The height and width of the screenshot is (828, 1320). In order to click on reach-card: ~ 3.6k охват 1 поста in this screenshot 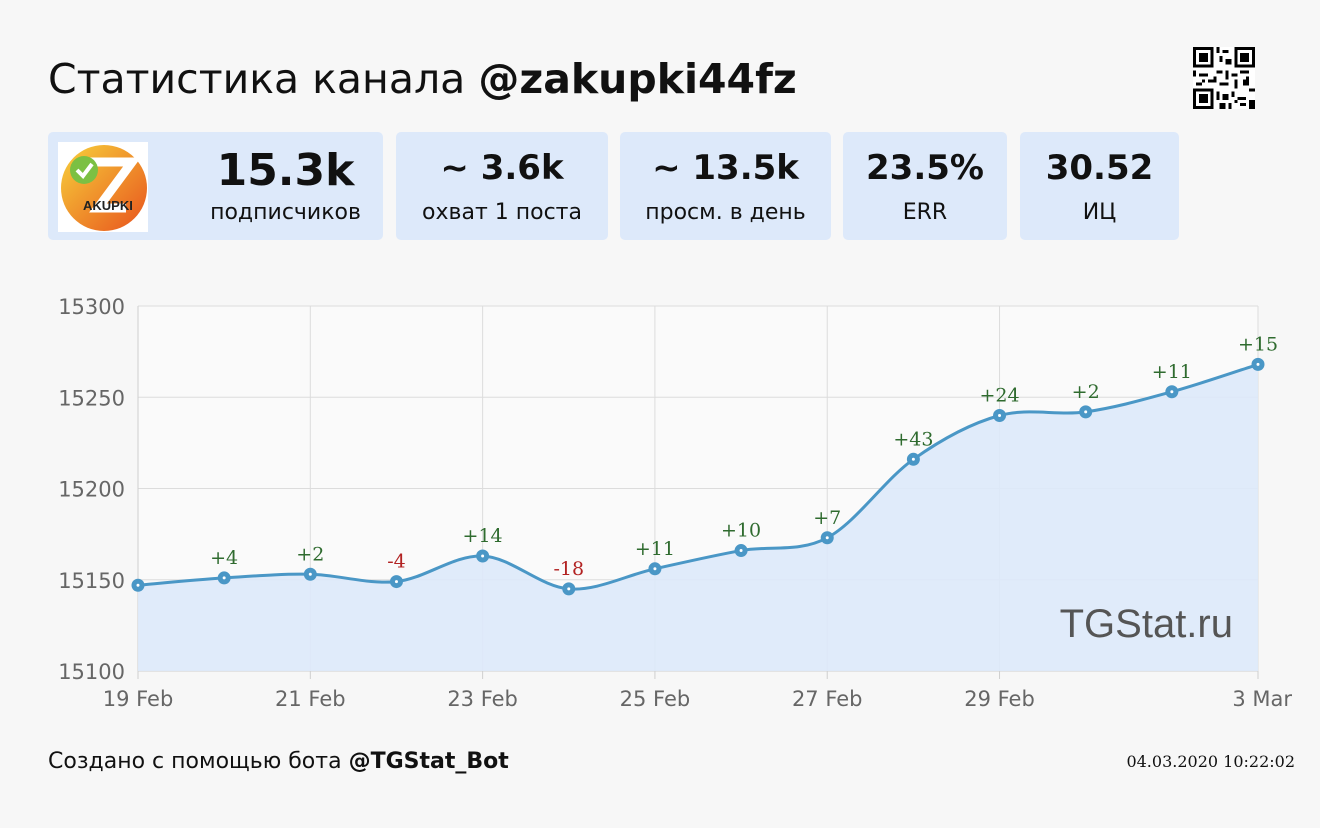, I will do `click(502, 186)`.